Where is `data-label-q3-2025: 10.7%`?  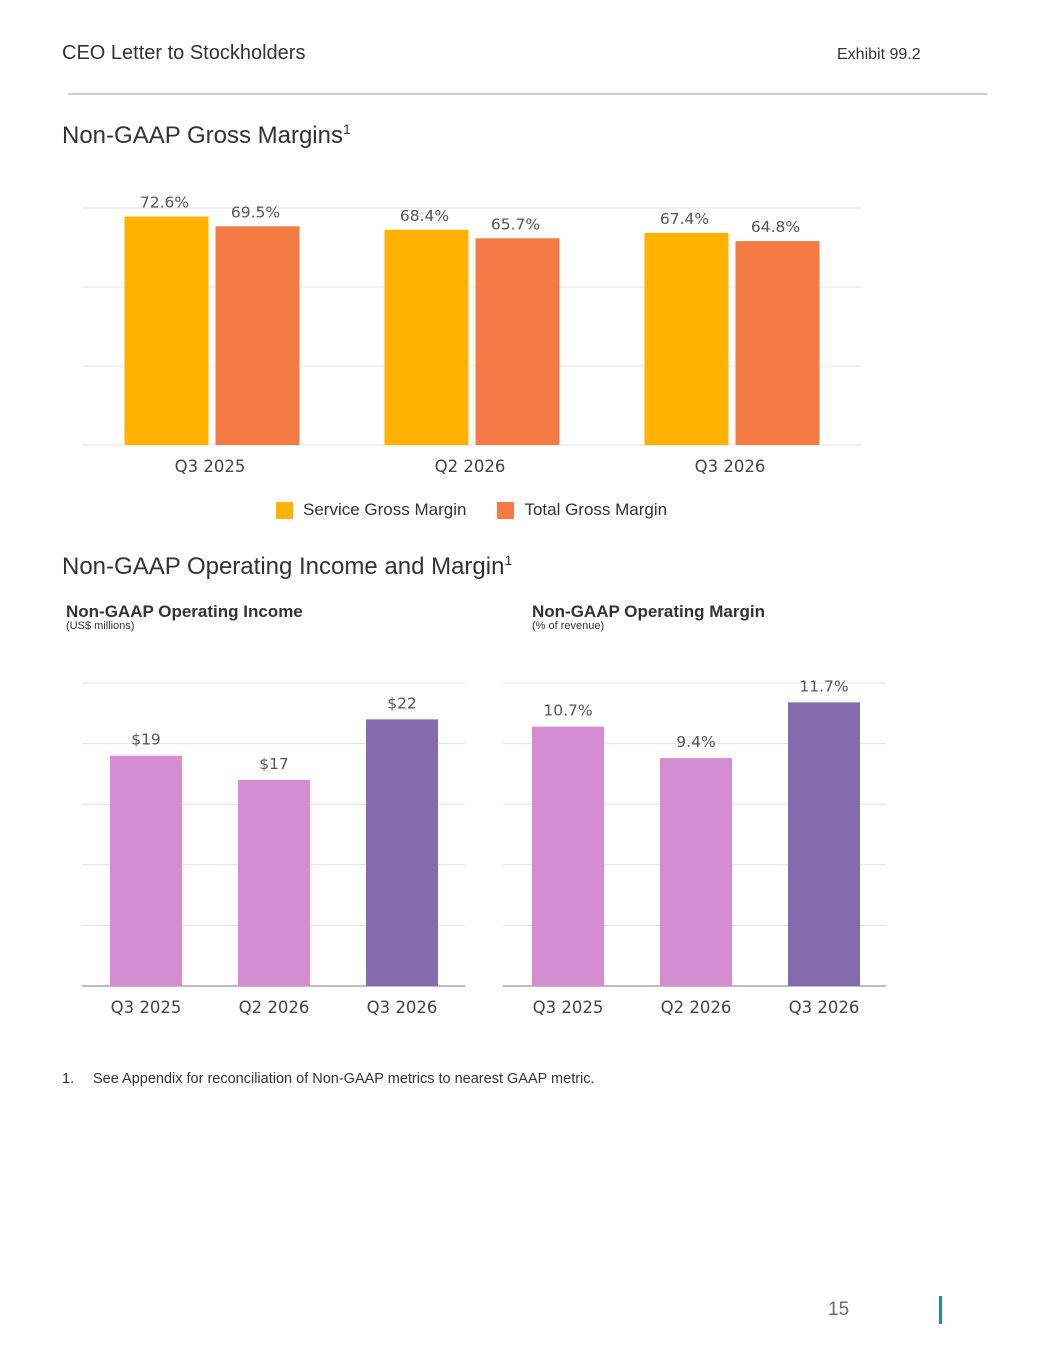 data-label-q3-2025: 10.7% is located at coordinates (567, 711).